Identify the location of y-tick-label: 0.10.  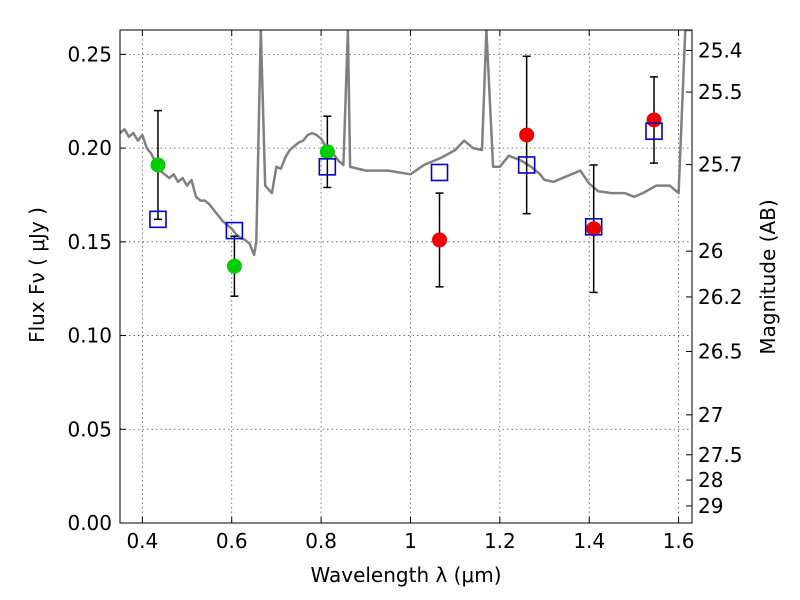
(89, 336).